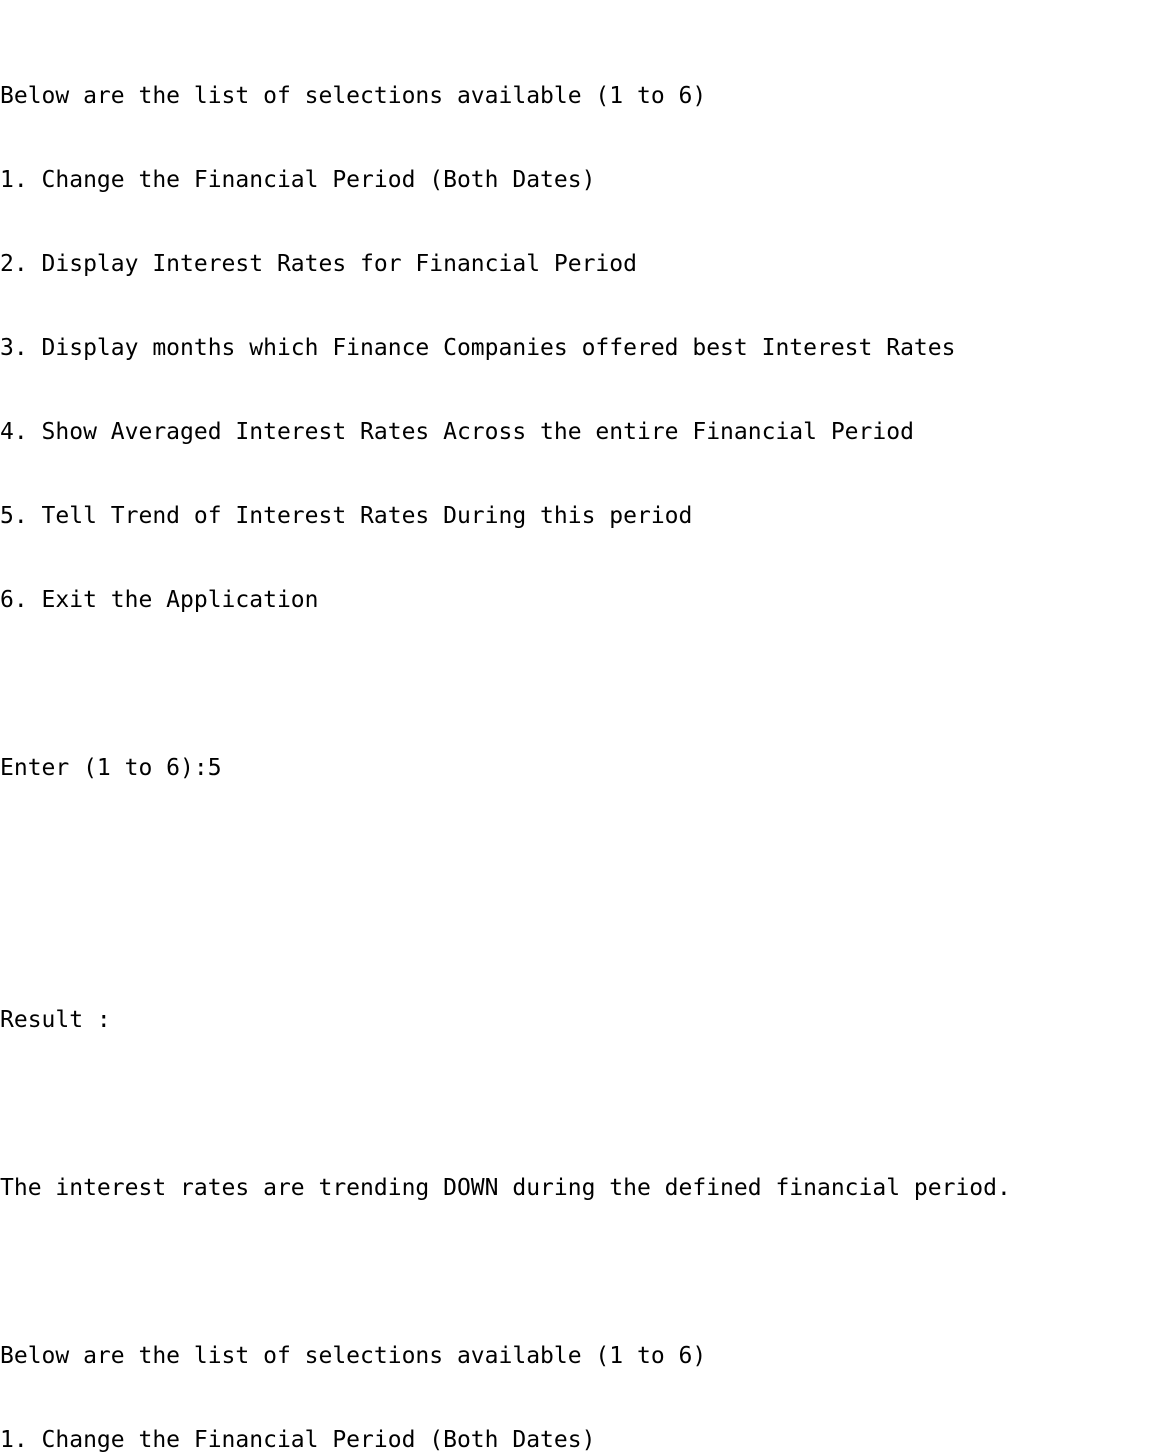 This screenshot has height=1452, width=1156. I want to click on input-prompt-answered: Enter (1 to 6):5, so click(111, 768).